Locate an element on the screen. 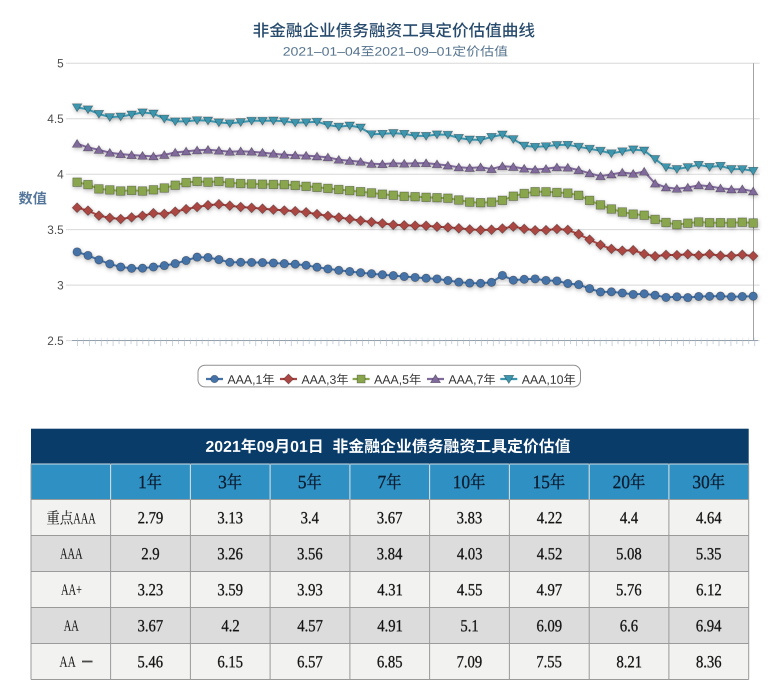 This screenshot has height=697, width=778. svg-text: 5 is located at coordinates (60, 64).